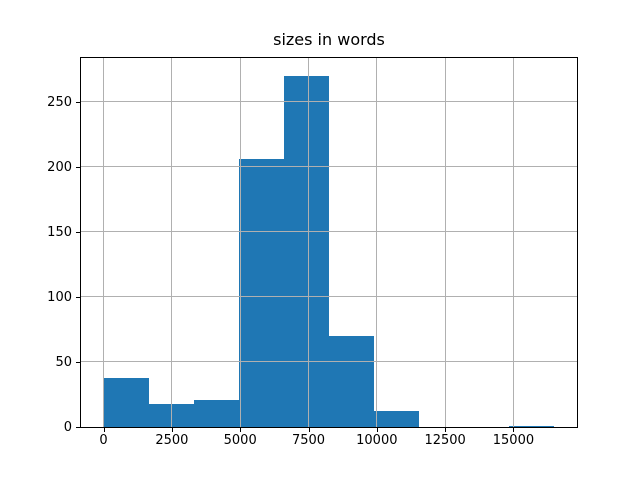  What do you see at coordinates (59, 232) in the screenshot?
I see `y-tick-label: 150` at bounding box center [59, 232].